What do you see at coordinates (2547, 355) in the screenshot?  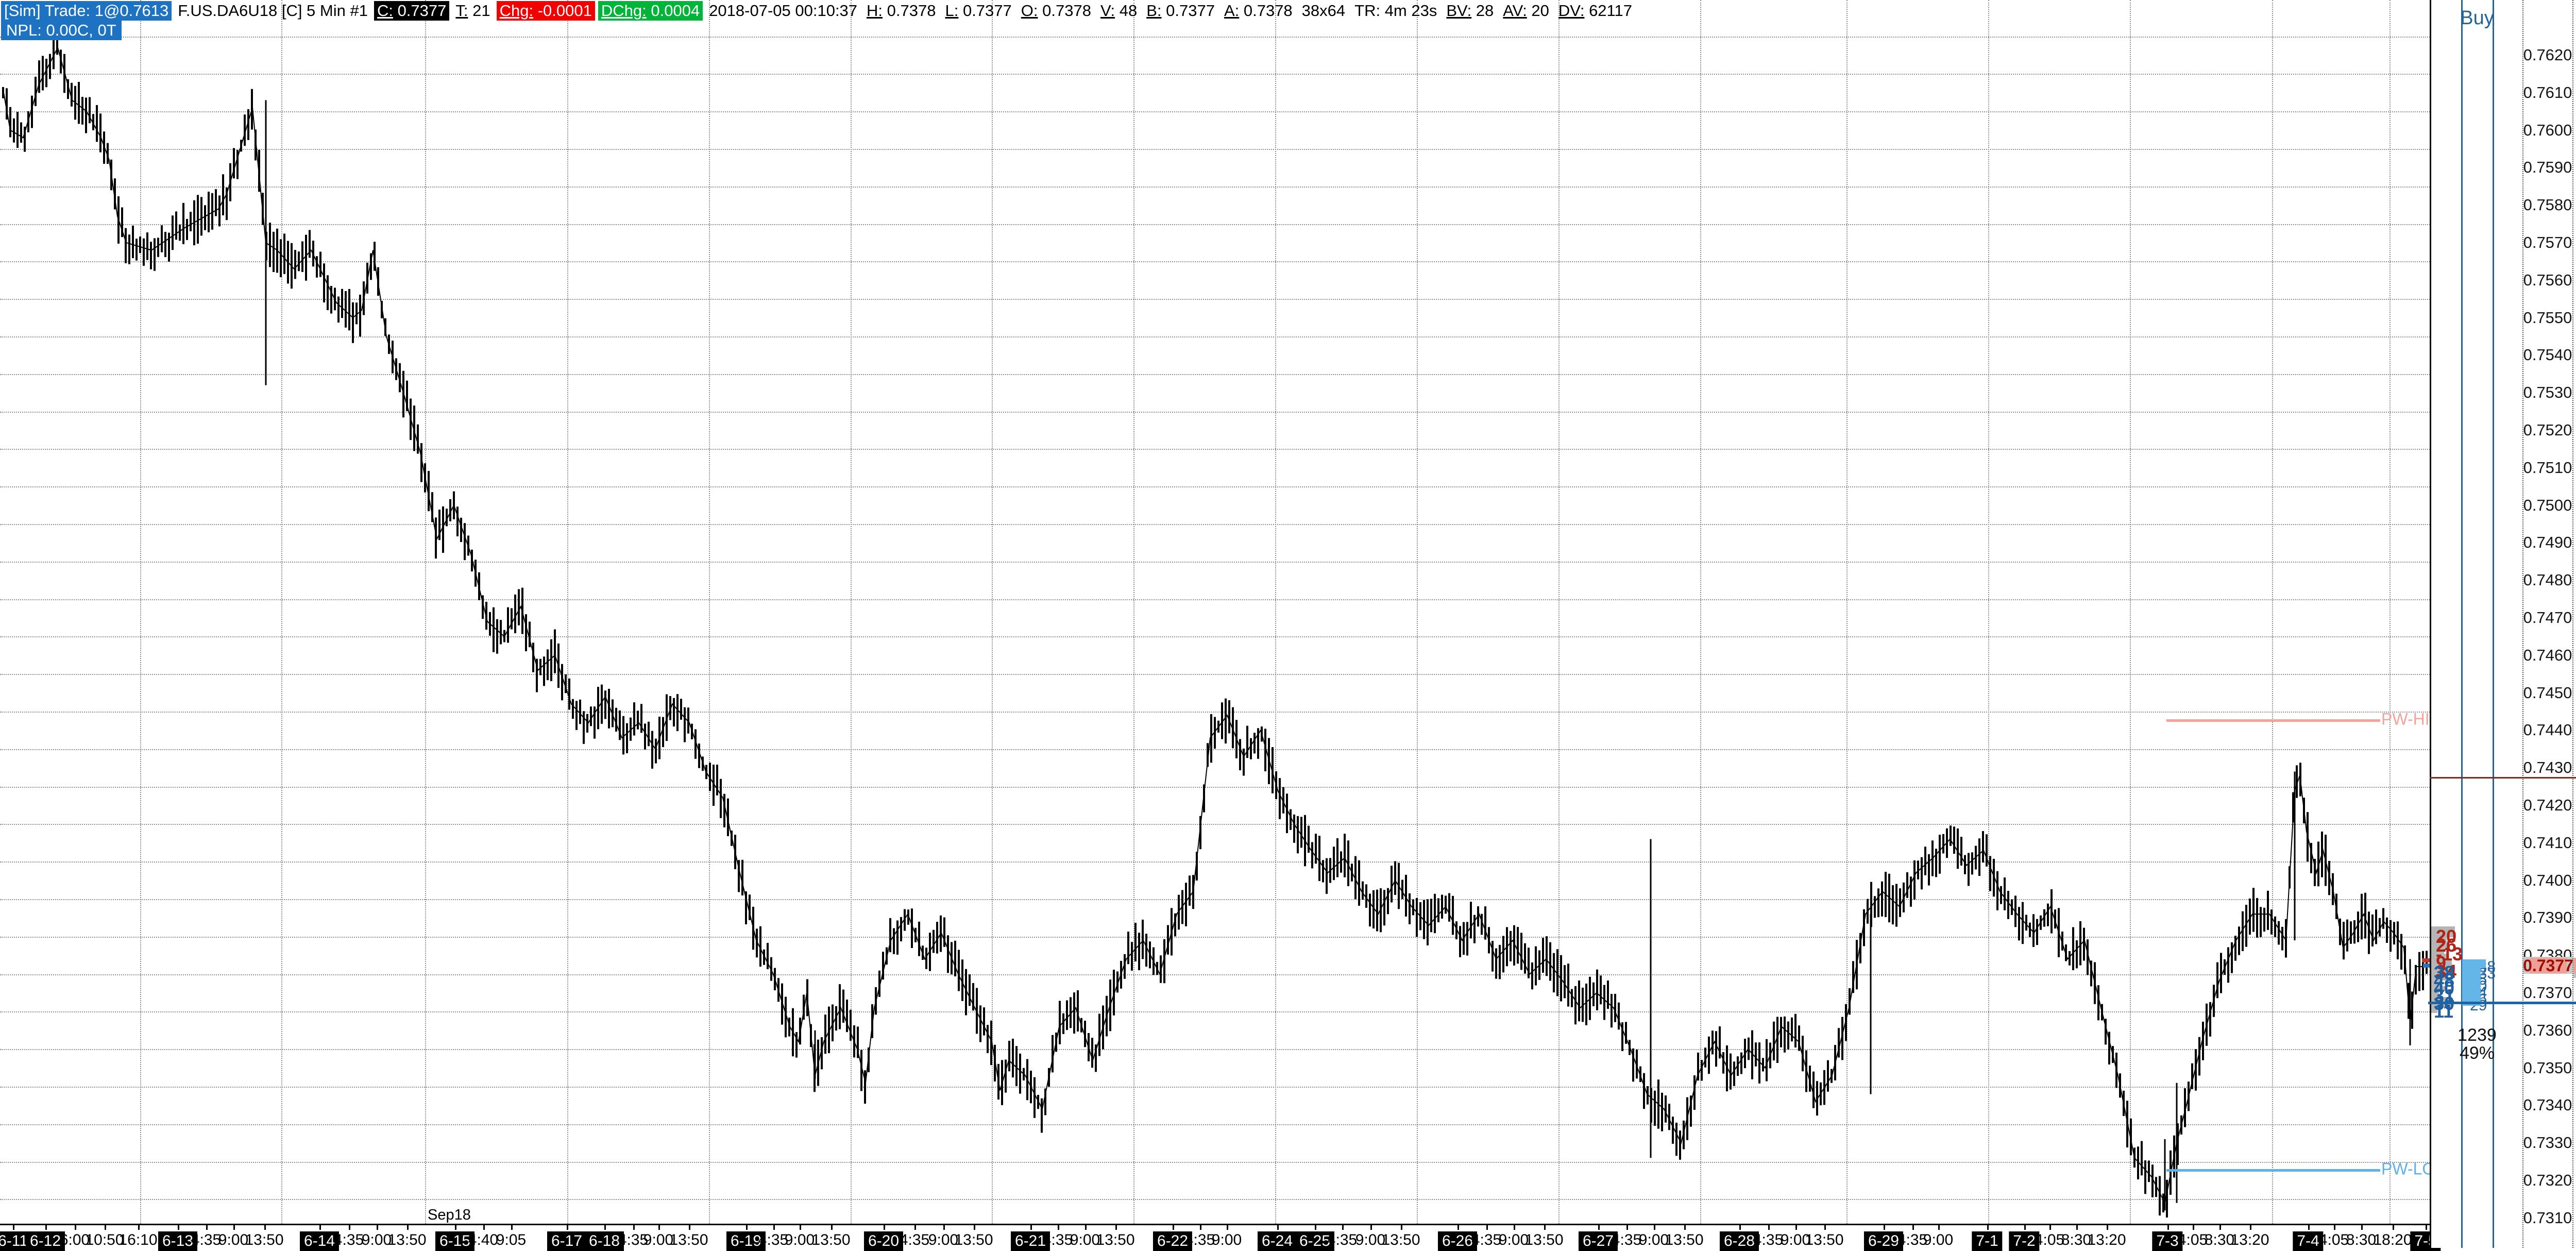 I see `price-axis-label: 0.7540` at bounding box center [2547, 355].